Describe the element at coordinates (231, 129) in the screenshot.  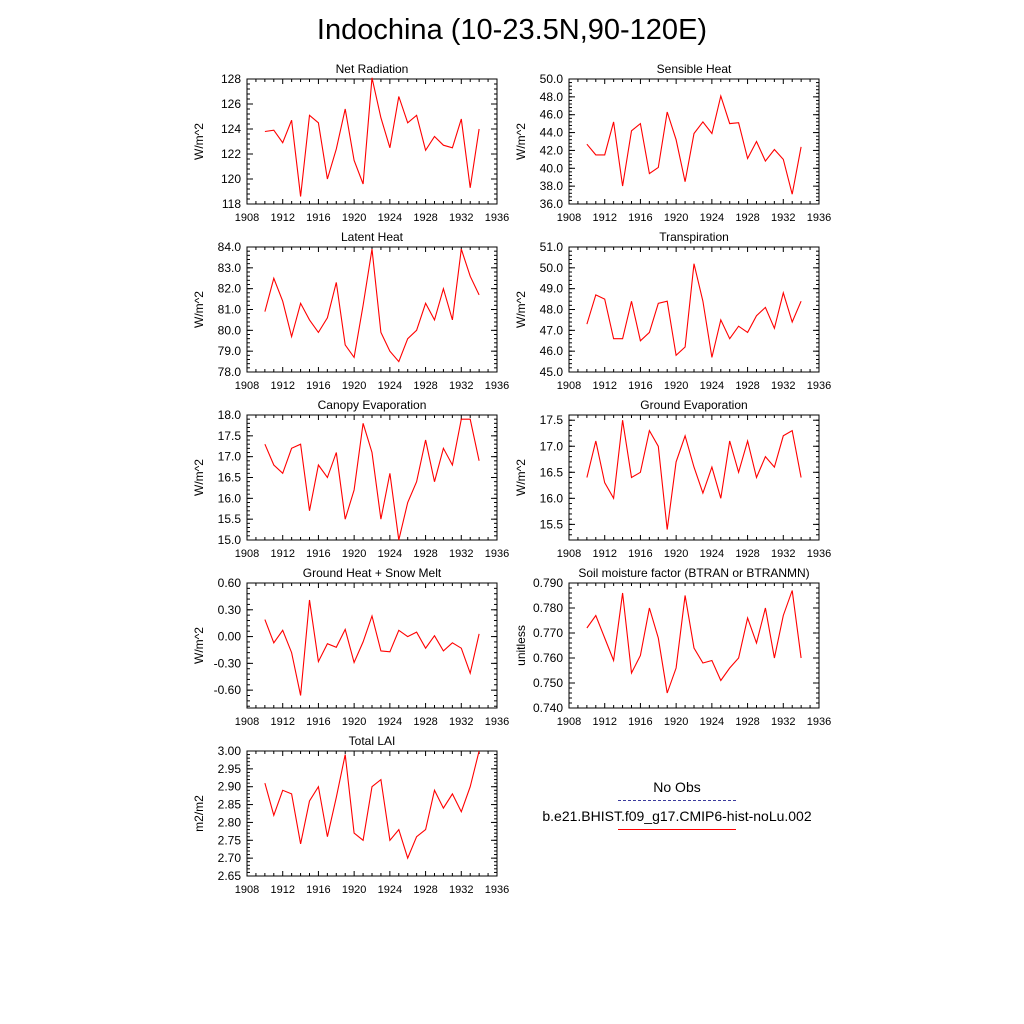
I see `y-tick-label: 124` at that location.